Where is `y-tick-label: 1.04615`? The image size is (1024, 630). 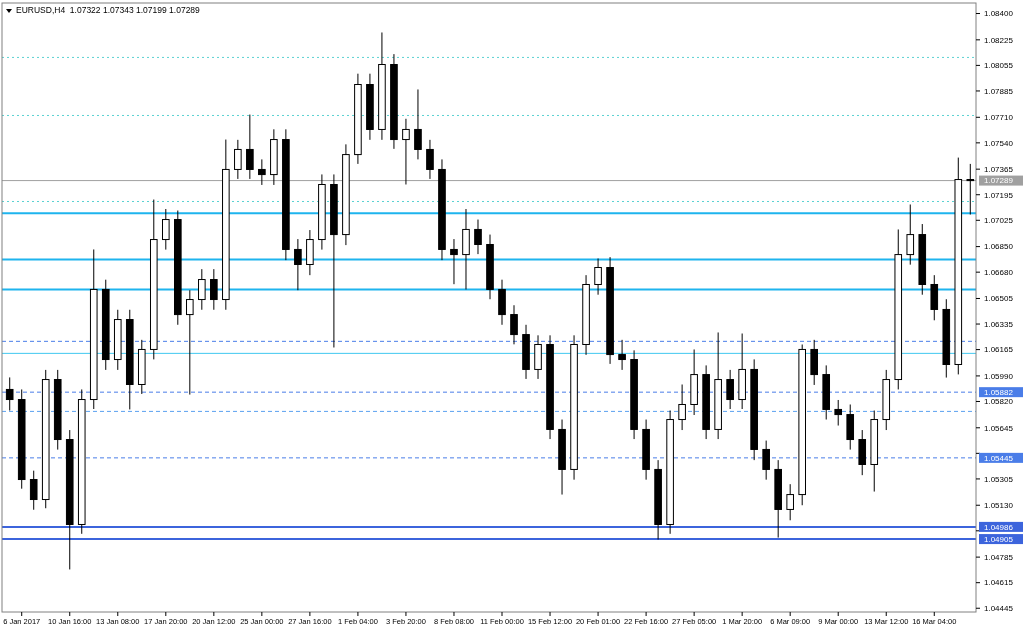
y-tick-label: 1.04615 is located at coordinates (999, 583).